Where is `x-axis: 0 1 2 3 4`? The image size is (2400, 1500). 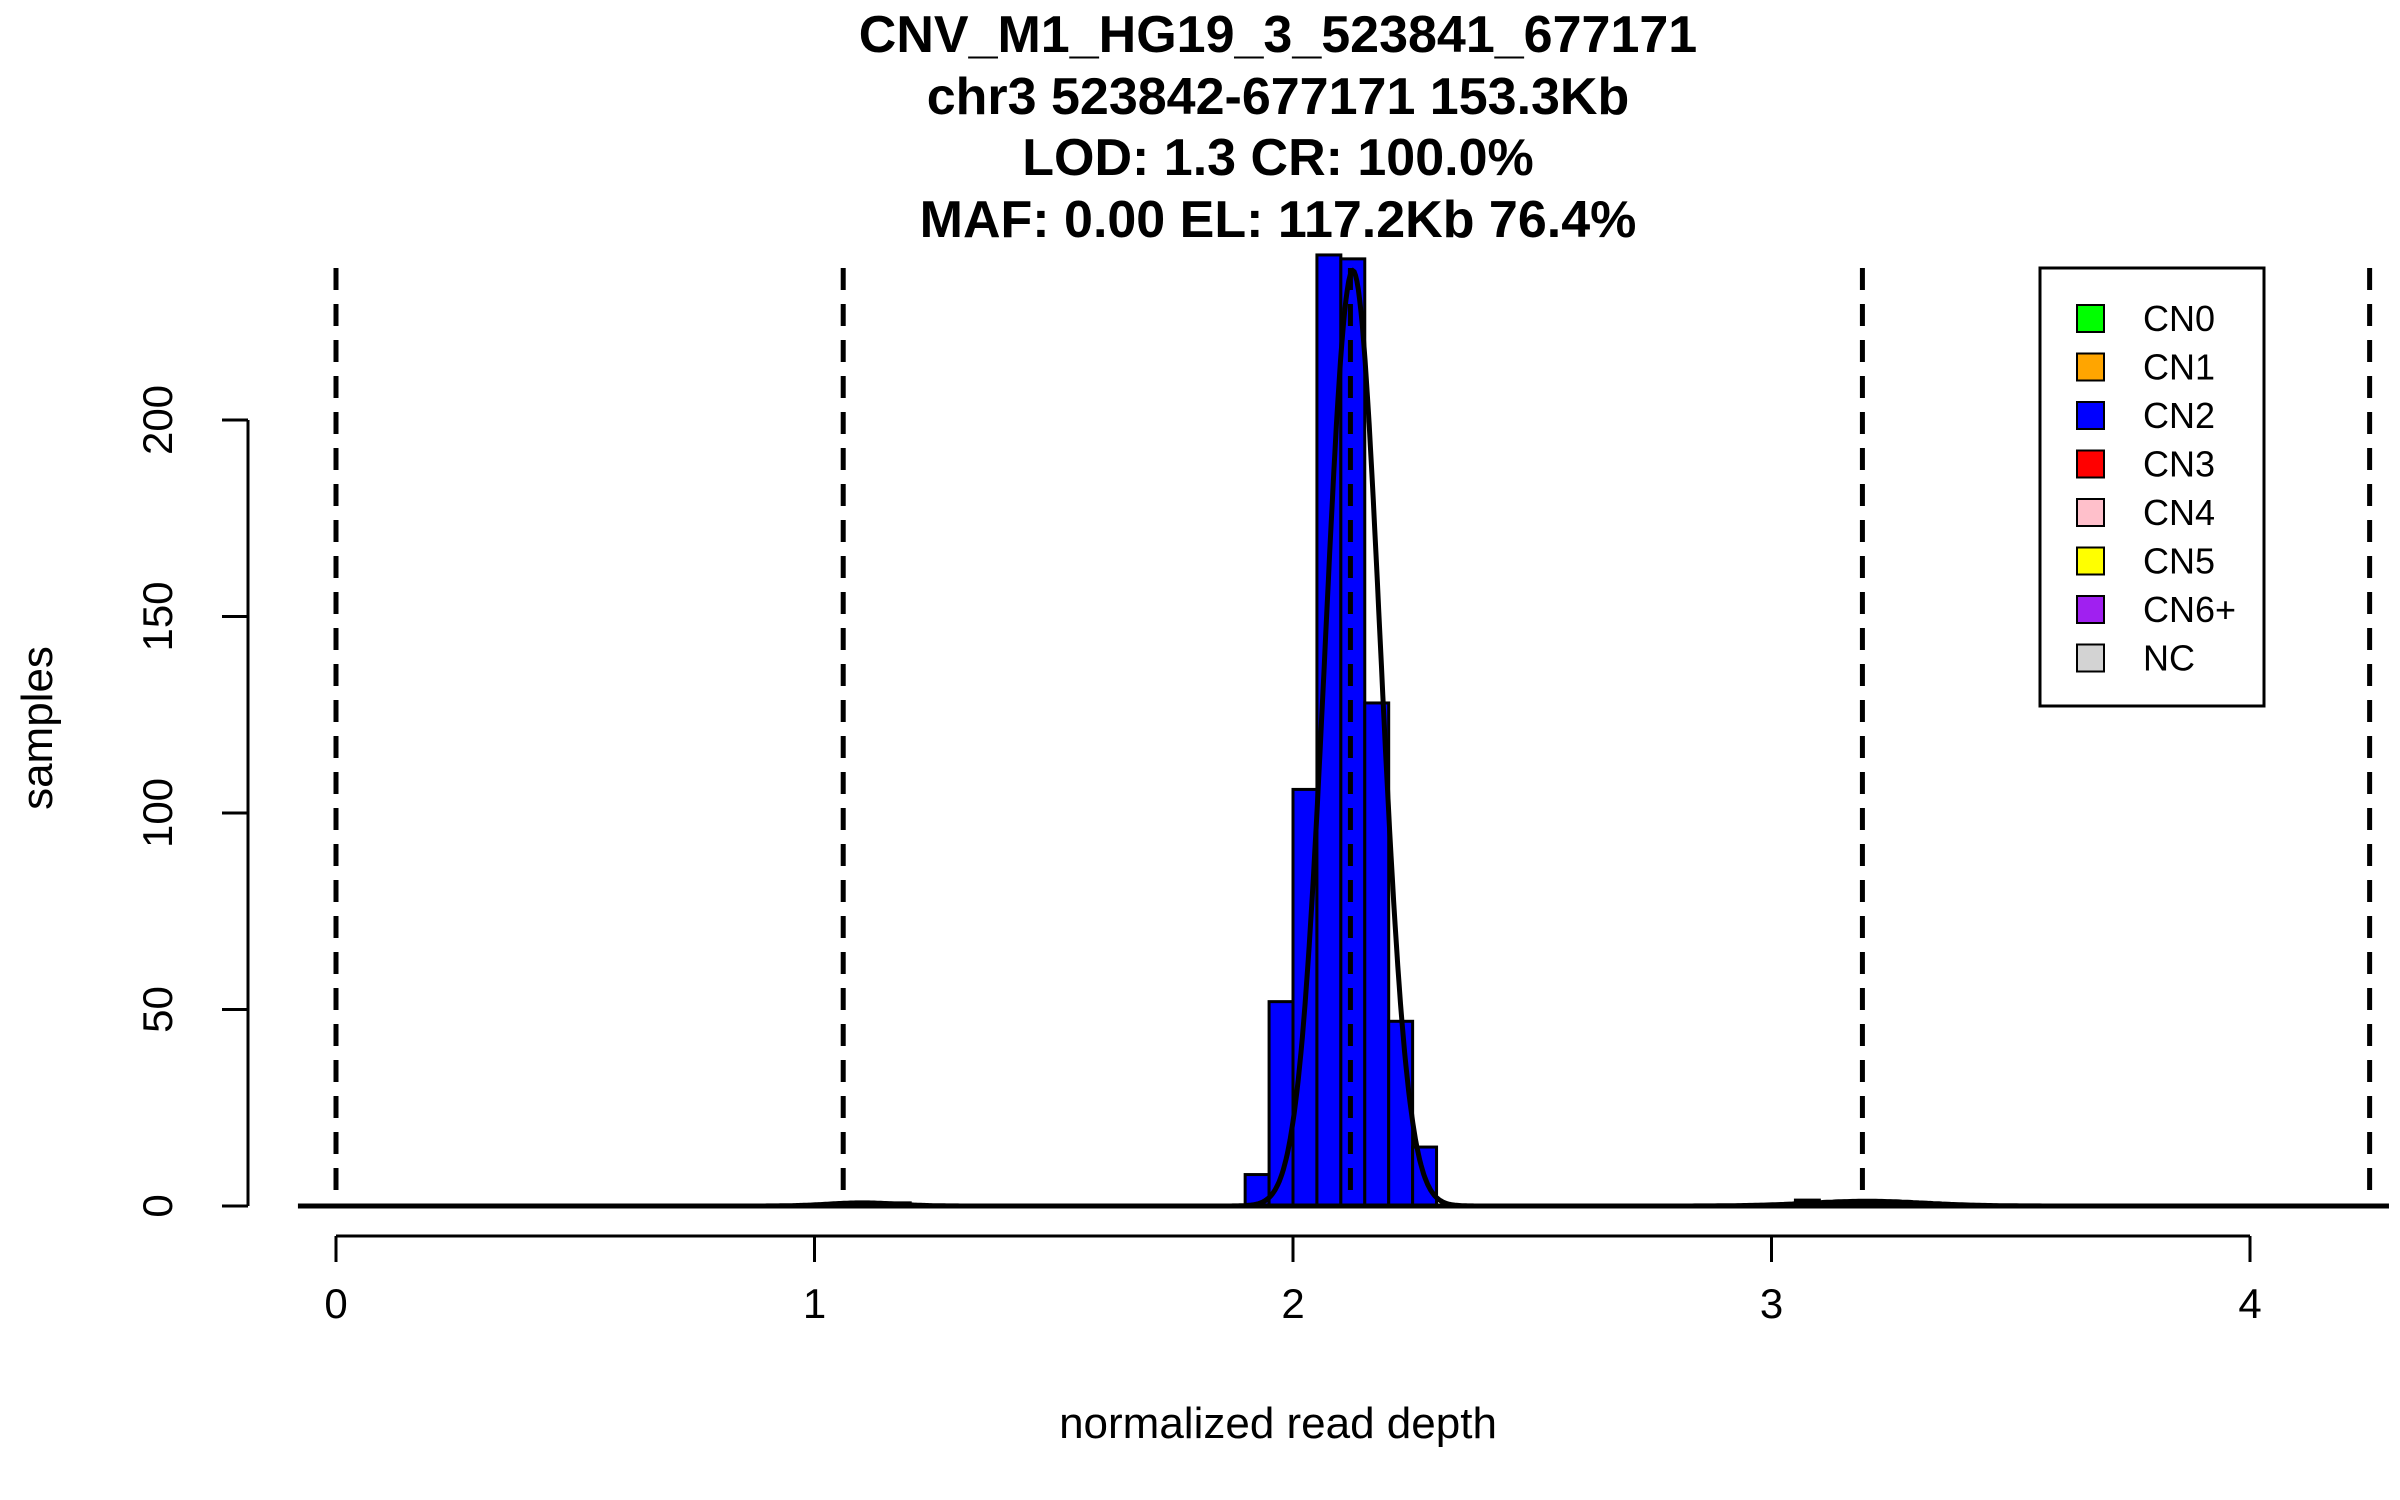
x-axis: 0 1 2 3 4 is located at coordinates (1293, 1280).